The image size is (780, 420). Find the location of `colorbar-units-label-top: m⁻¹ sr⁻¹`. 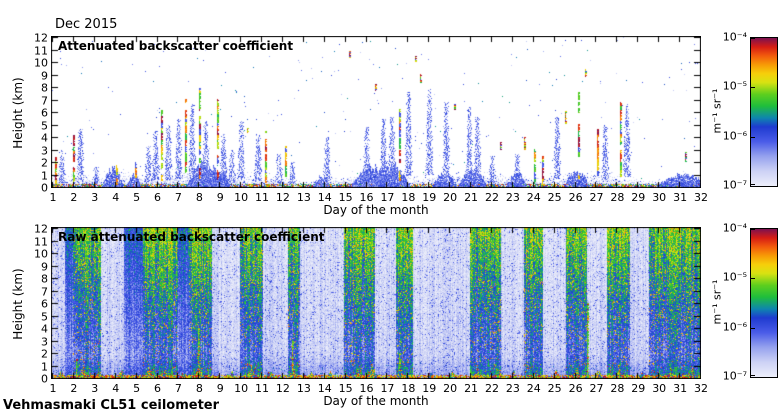

colorbar-units-label-top: m⁻¹ sr⁻¹ is located at coordinates (717, 111).